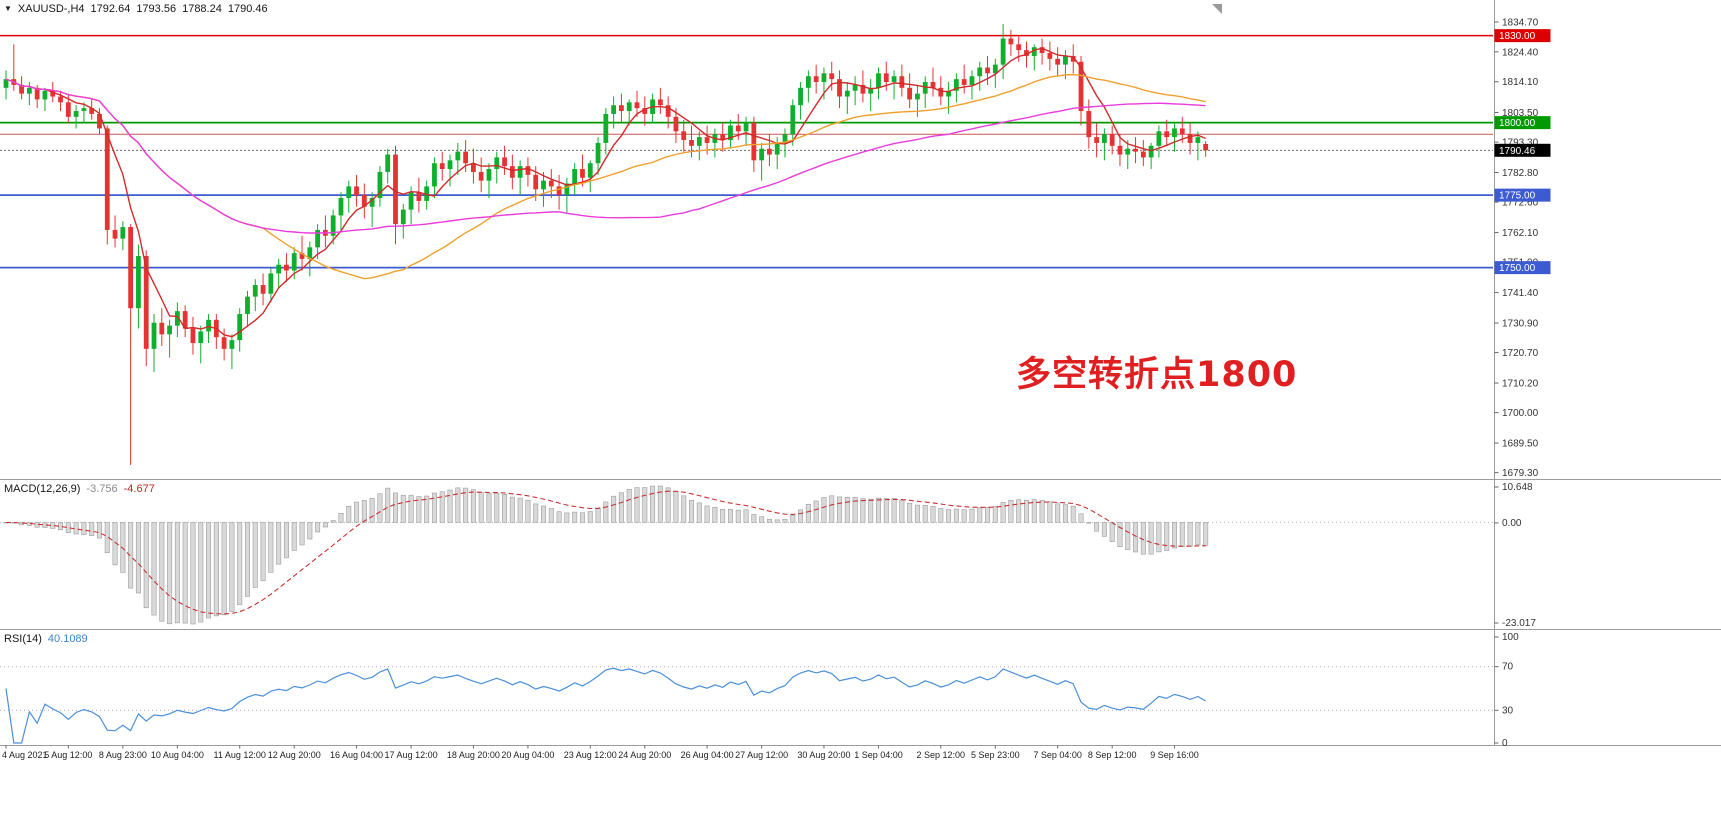 This screenshot has width=1721, height=840. What do you see at coordinates (23, 639) in the screenshot?
I see `rsi-label: RSI(14)` at bounding box center [23, 639].